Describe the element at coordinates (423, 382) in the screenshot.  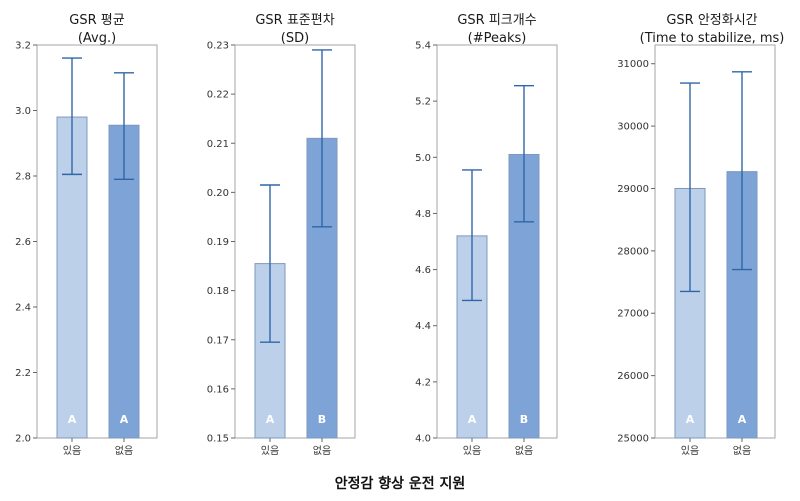
I see `y-tick-label: 4.2` at that location.